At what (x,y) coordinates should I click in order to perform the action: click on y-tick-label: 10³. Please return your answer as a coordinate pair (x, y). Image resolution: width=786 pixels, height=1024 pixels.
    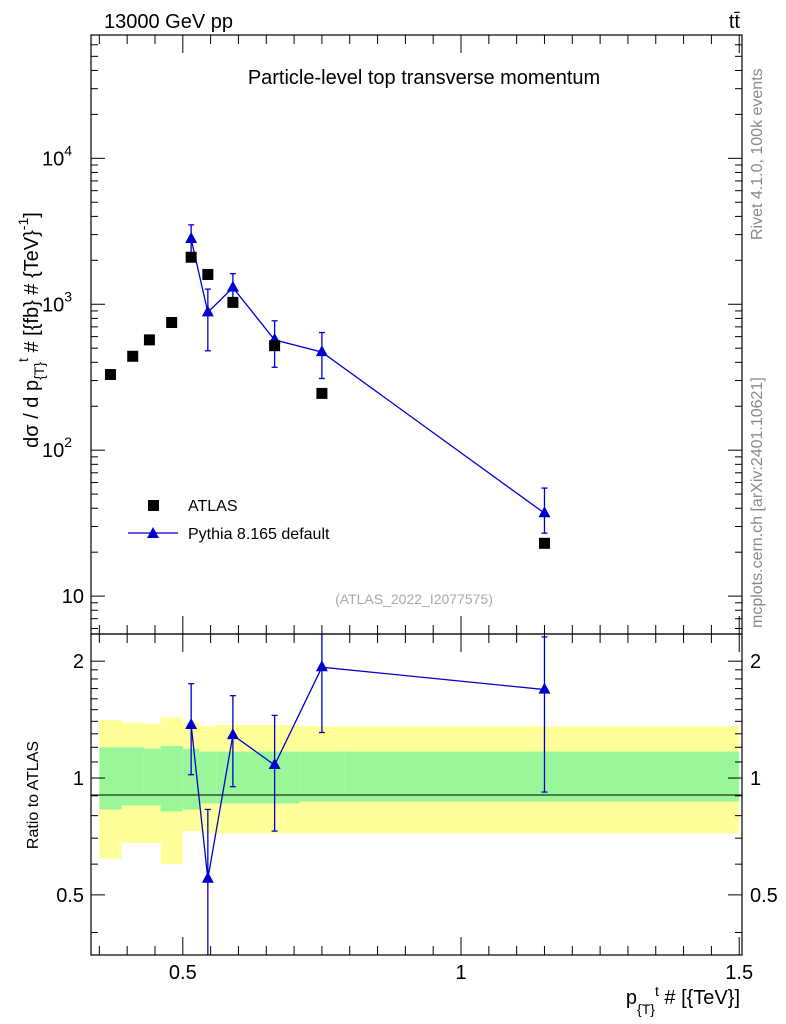
    Looking at the image, I should click on (57, 302).